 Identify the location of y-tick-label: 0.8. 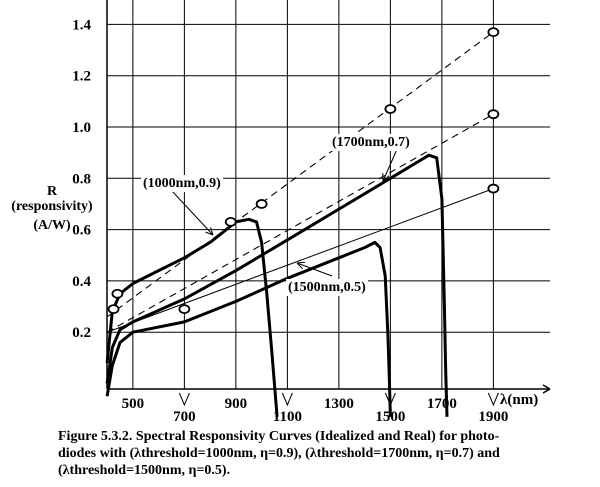
(81, 179).